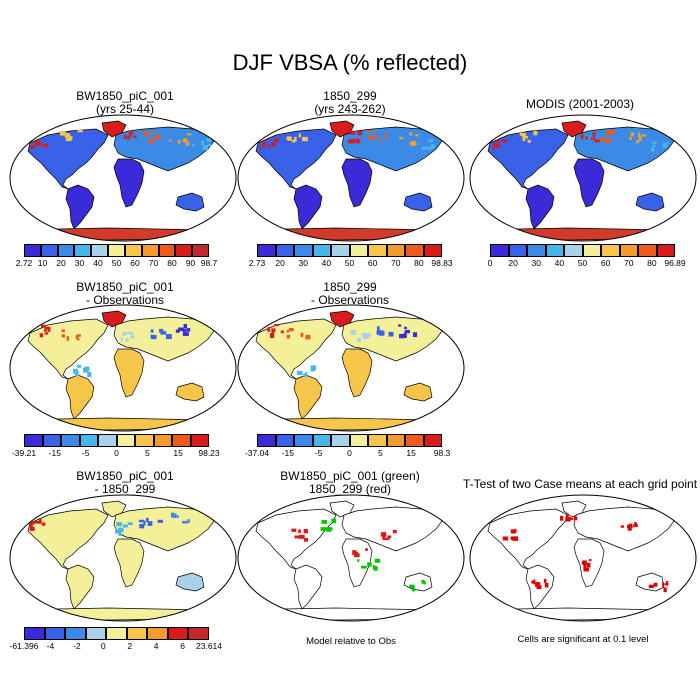 The height and width of the screenshot is (700, 700). Describe the element at coordinates (559, 263) in the screenshot. I see `colorbar-tick-label: 40` at that location.